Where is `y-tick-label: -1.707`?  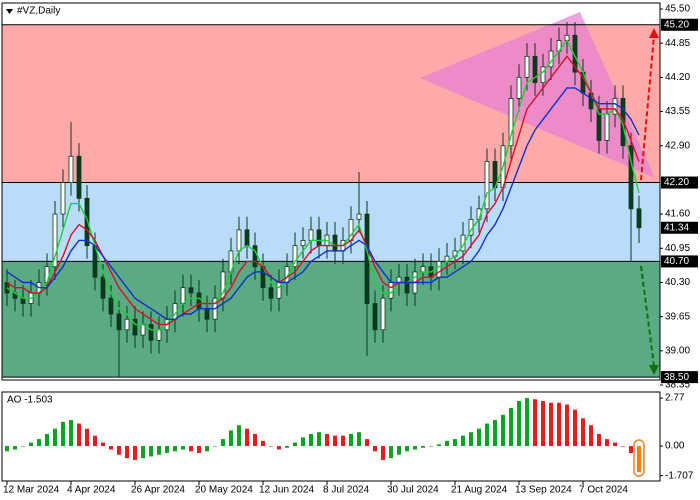
y-tick-label: -1.707 is located at coordinates (679, 475).